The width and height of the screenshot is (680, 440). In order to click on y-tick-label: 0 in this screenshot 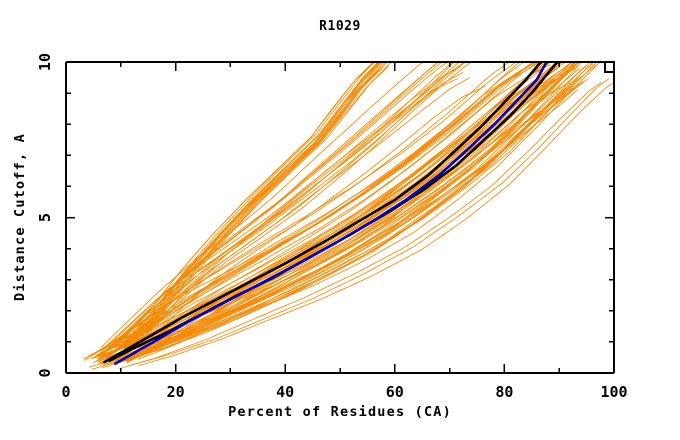, I will do `click(45, 372)`.